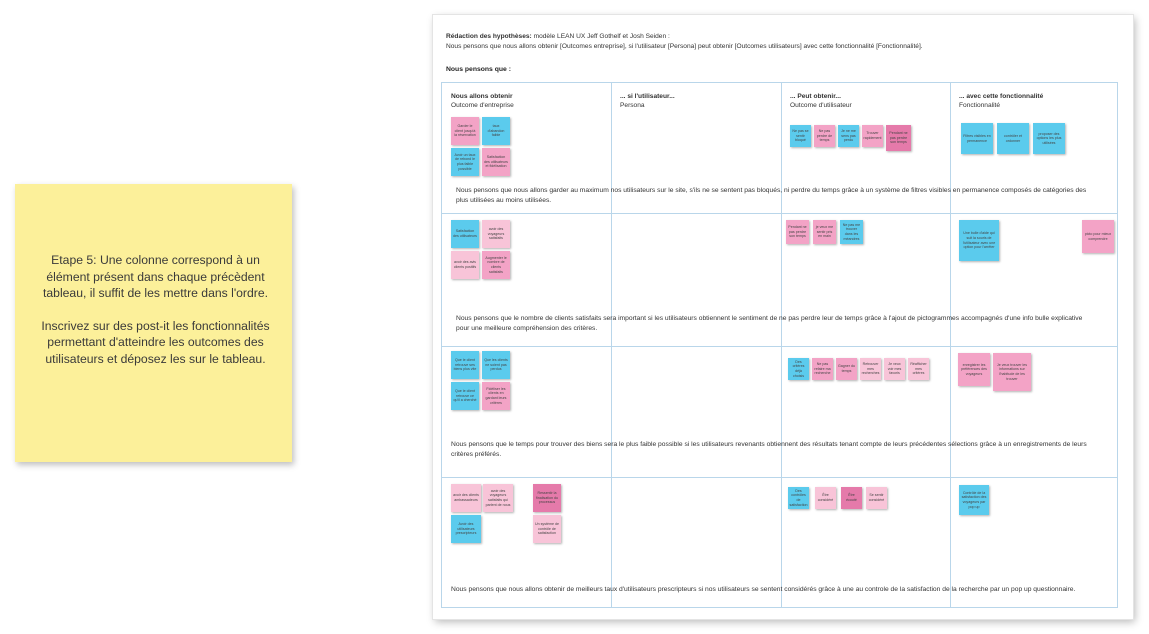 The width and height of the screenshot is (1149, 634). What do you see at coordinates (647, 101) in the screenshot?
I see `column-header-persona: ... si l'utilisateur... Persona` at bounding box center [647, 101].